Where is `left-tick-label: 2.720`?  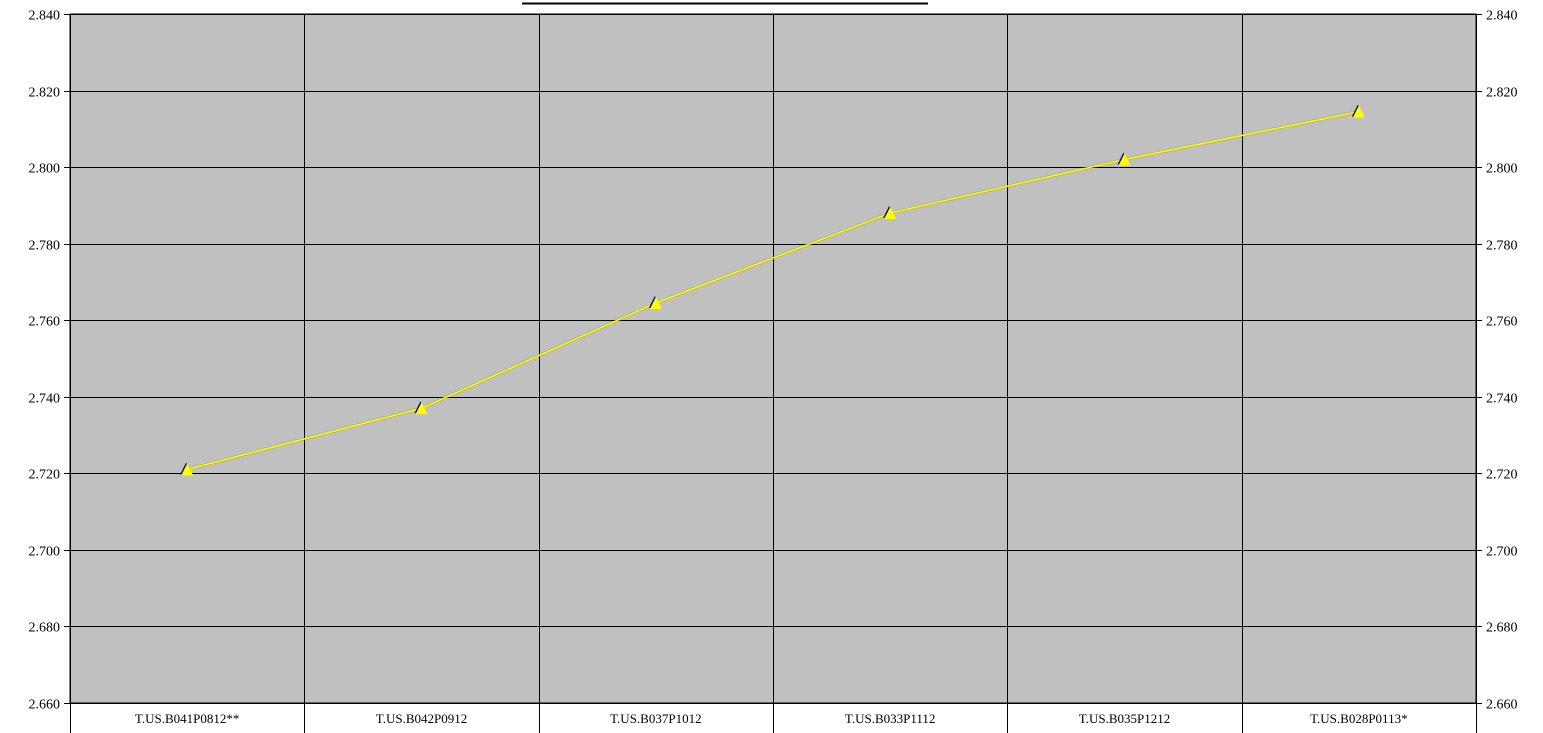 left-tick-label: 2.720 is located at coordinates (45, 475).